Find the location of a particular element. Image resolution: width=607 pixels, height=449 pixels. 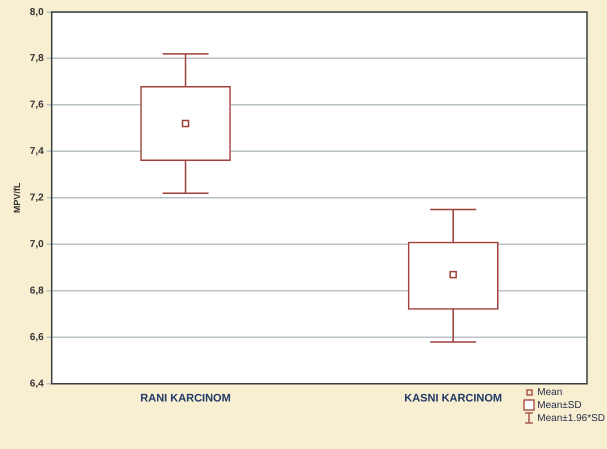

y-tick-label: 7,4 is located at coordinates (37, 152).